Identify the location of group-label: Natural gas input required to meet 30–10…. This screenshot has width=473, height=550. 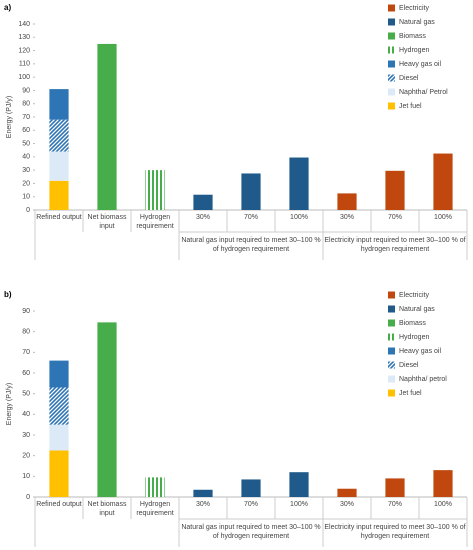
(251, 532).